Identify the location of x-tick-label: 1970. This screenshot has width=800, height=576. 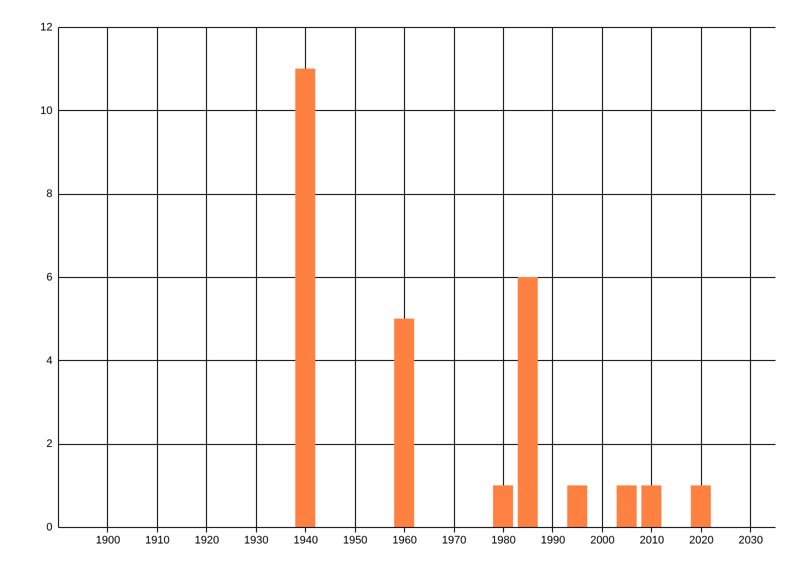
(454, 540).